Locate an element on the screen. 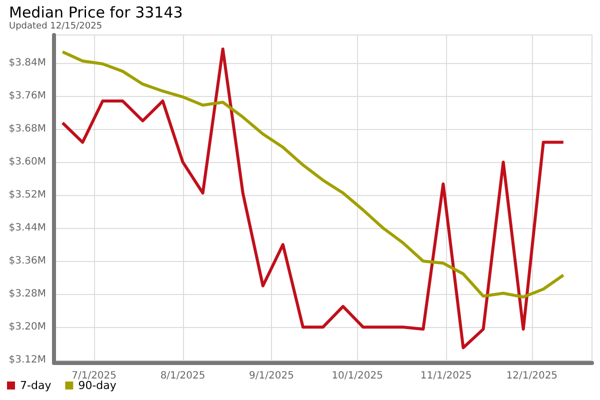 The height and width of the screenshot is (400, 600). y-tick-label: $3.20M is located at coordinates (27, 327).